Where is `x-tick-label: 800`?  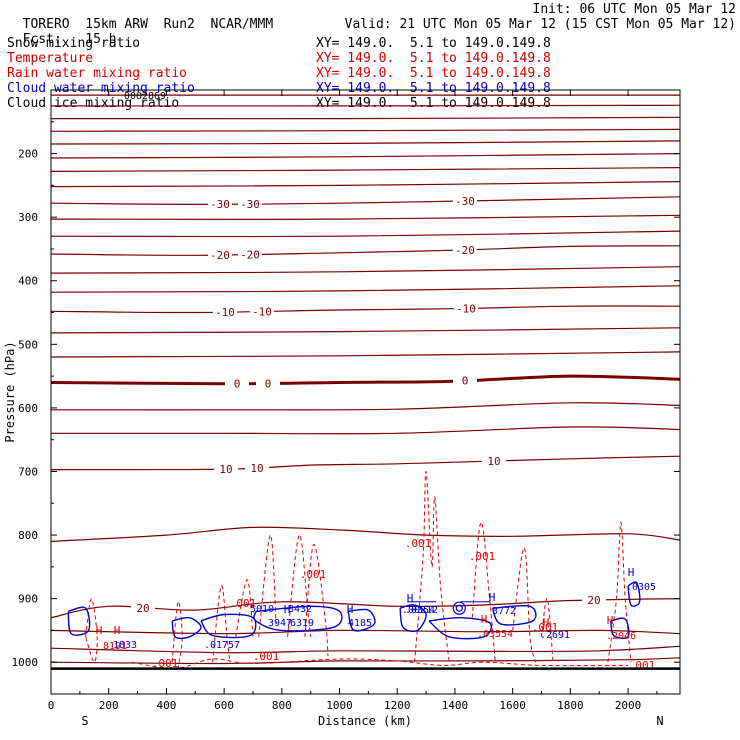 x-tick-label: 800 is located at coordinates (282, 705).